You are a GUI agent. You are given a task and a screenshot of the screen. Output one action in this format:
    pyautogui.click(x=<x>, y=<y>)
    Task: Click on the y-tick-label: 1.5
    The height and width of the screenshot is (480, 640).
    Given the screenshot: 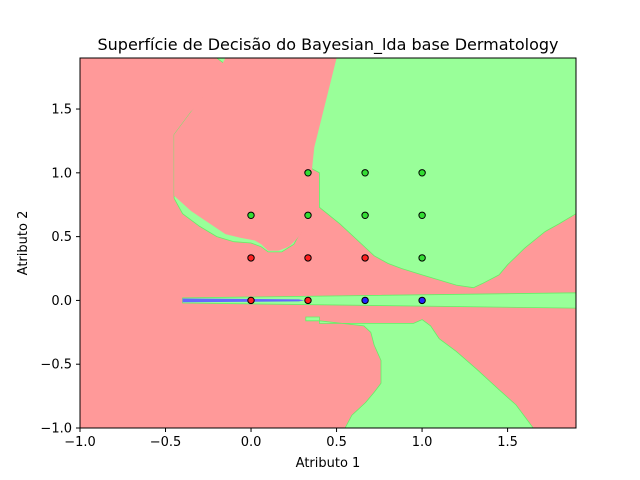 What is the action you would take?
    pyautogui.click(x=61, y=110)
    